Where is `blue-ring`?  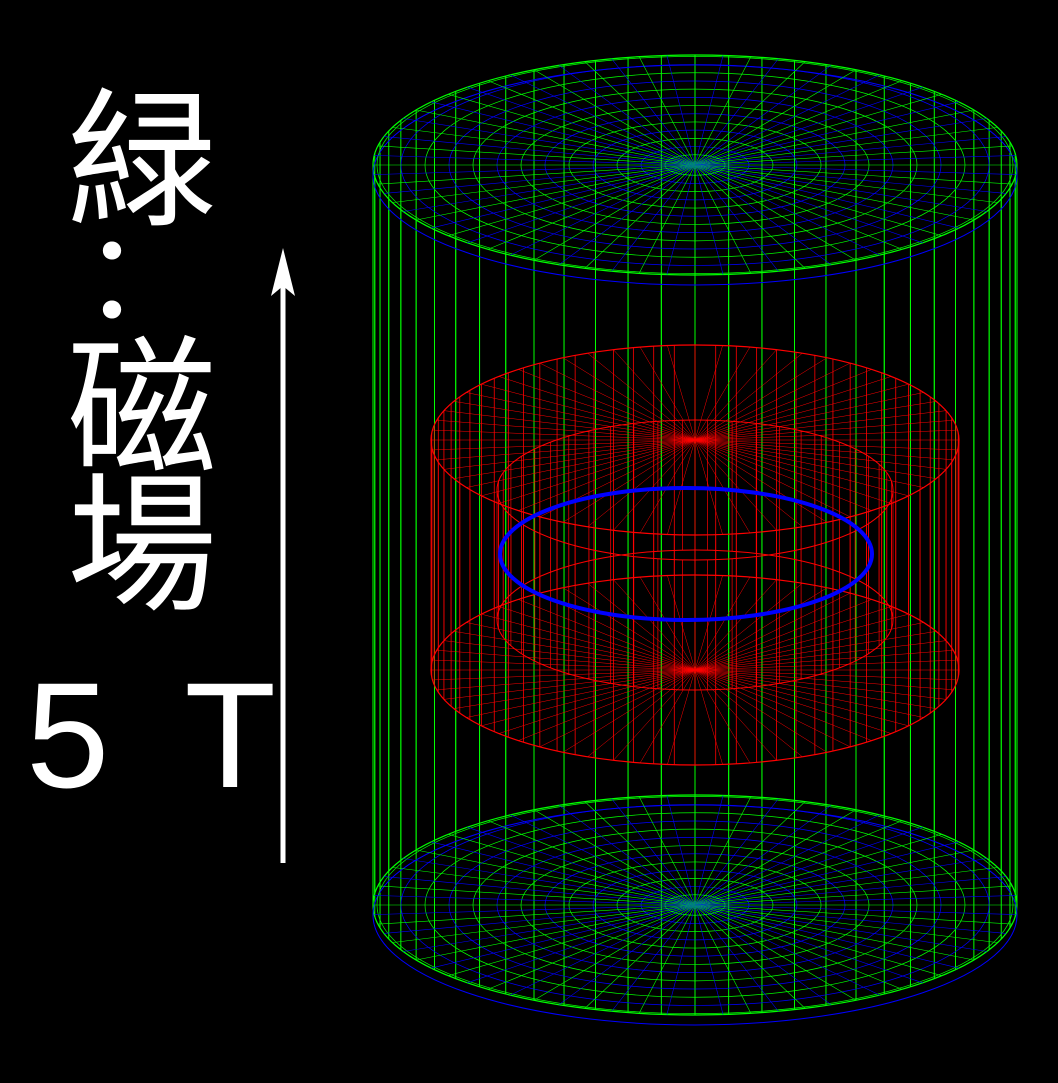
blue-ring is located at coordinates (686, 554).